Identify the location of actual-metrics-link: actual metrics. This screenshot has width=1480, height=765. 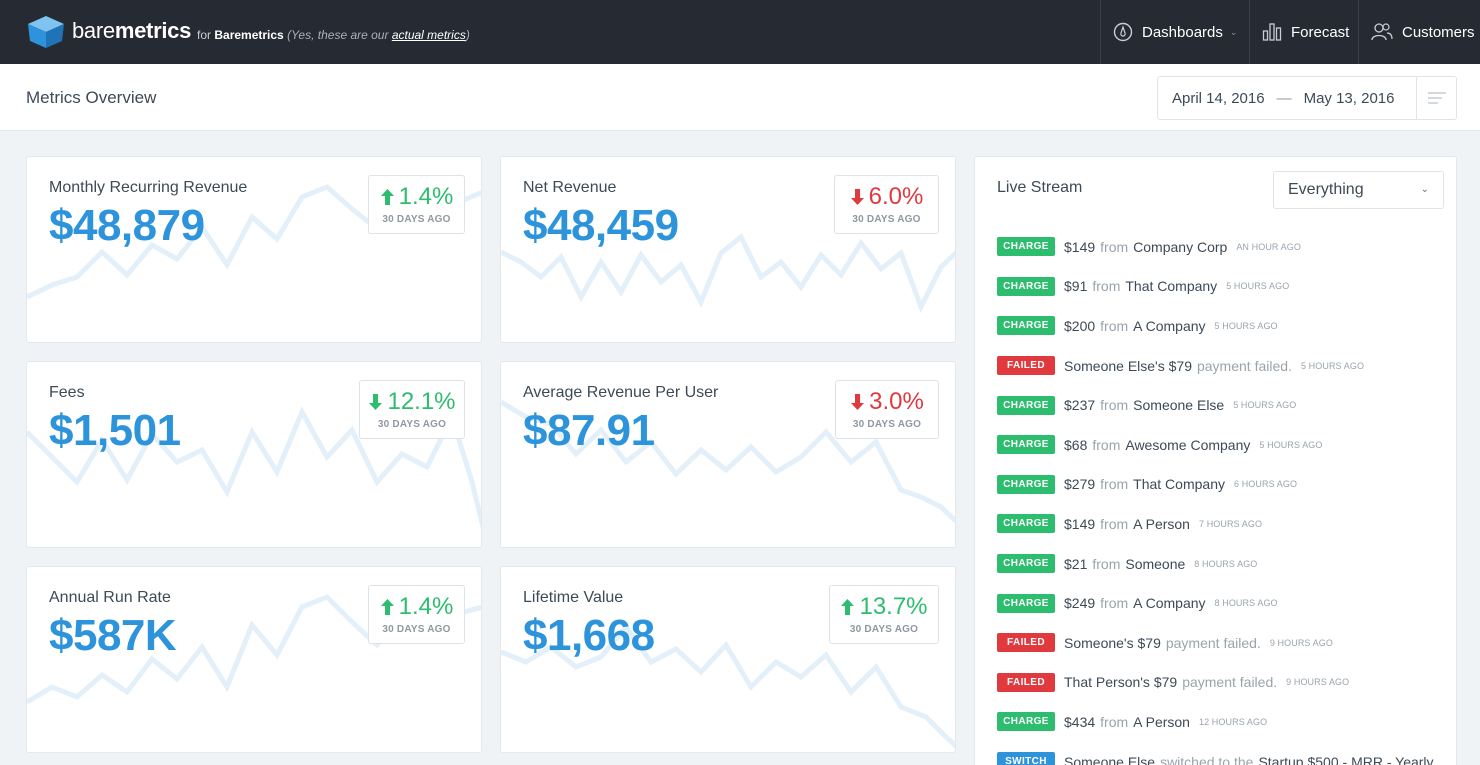
(428, 35).